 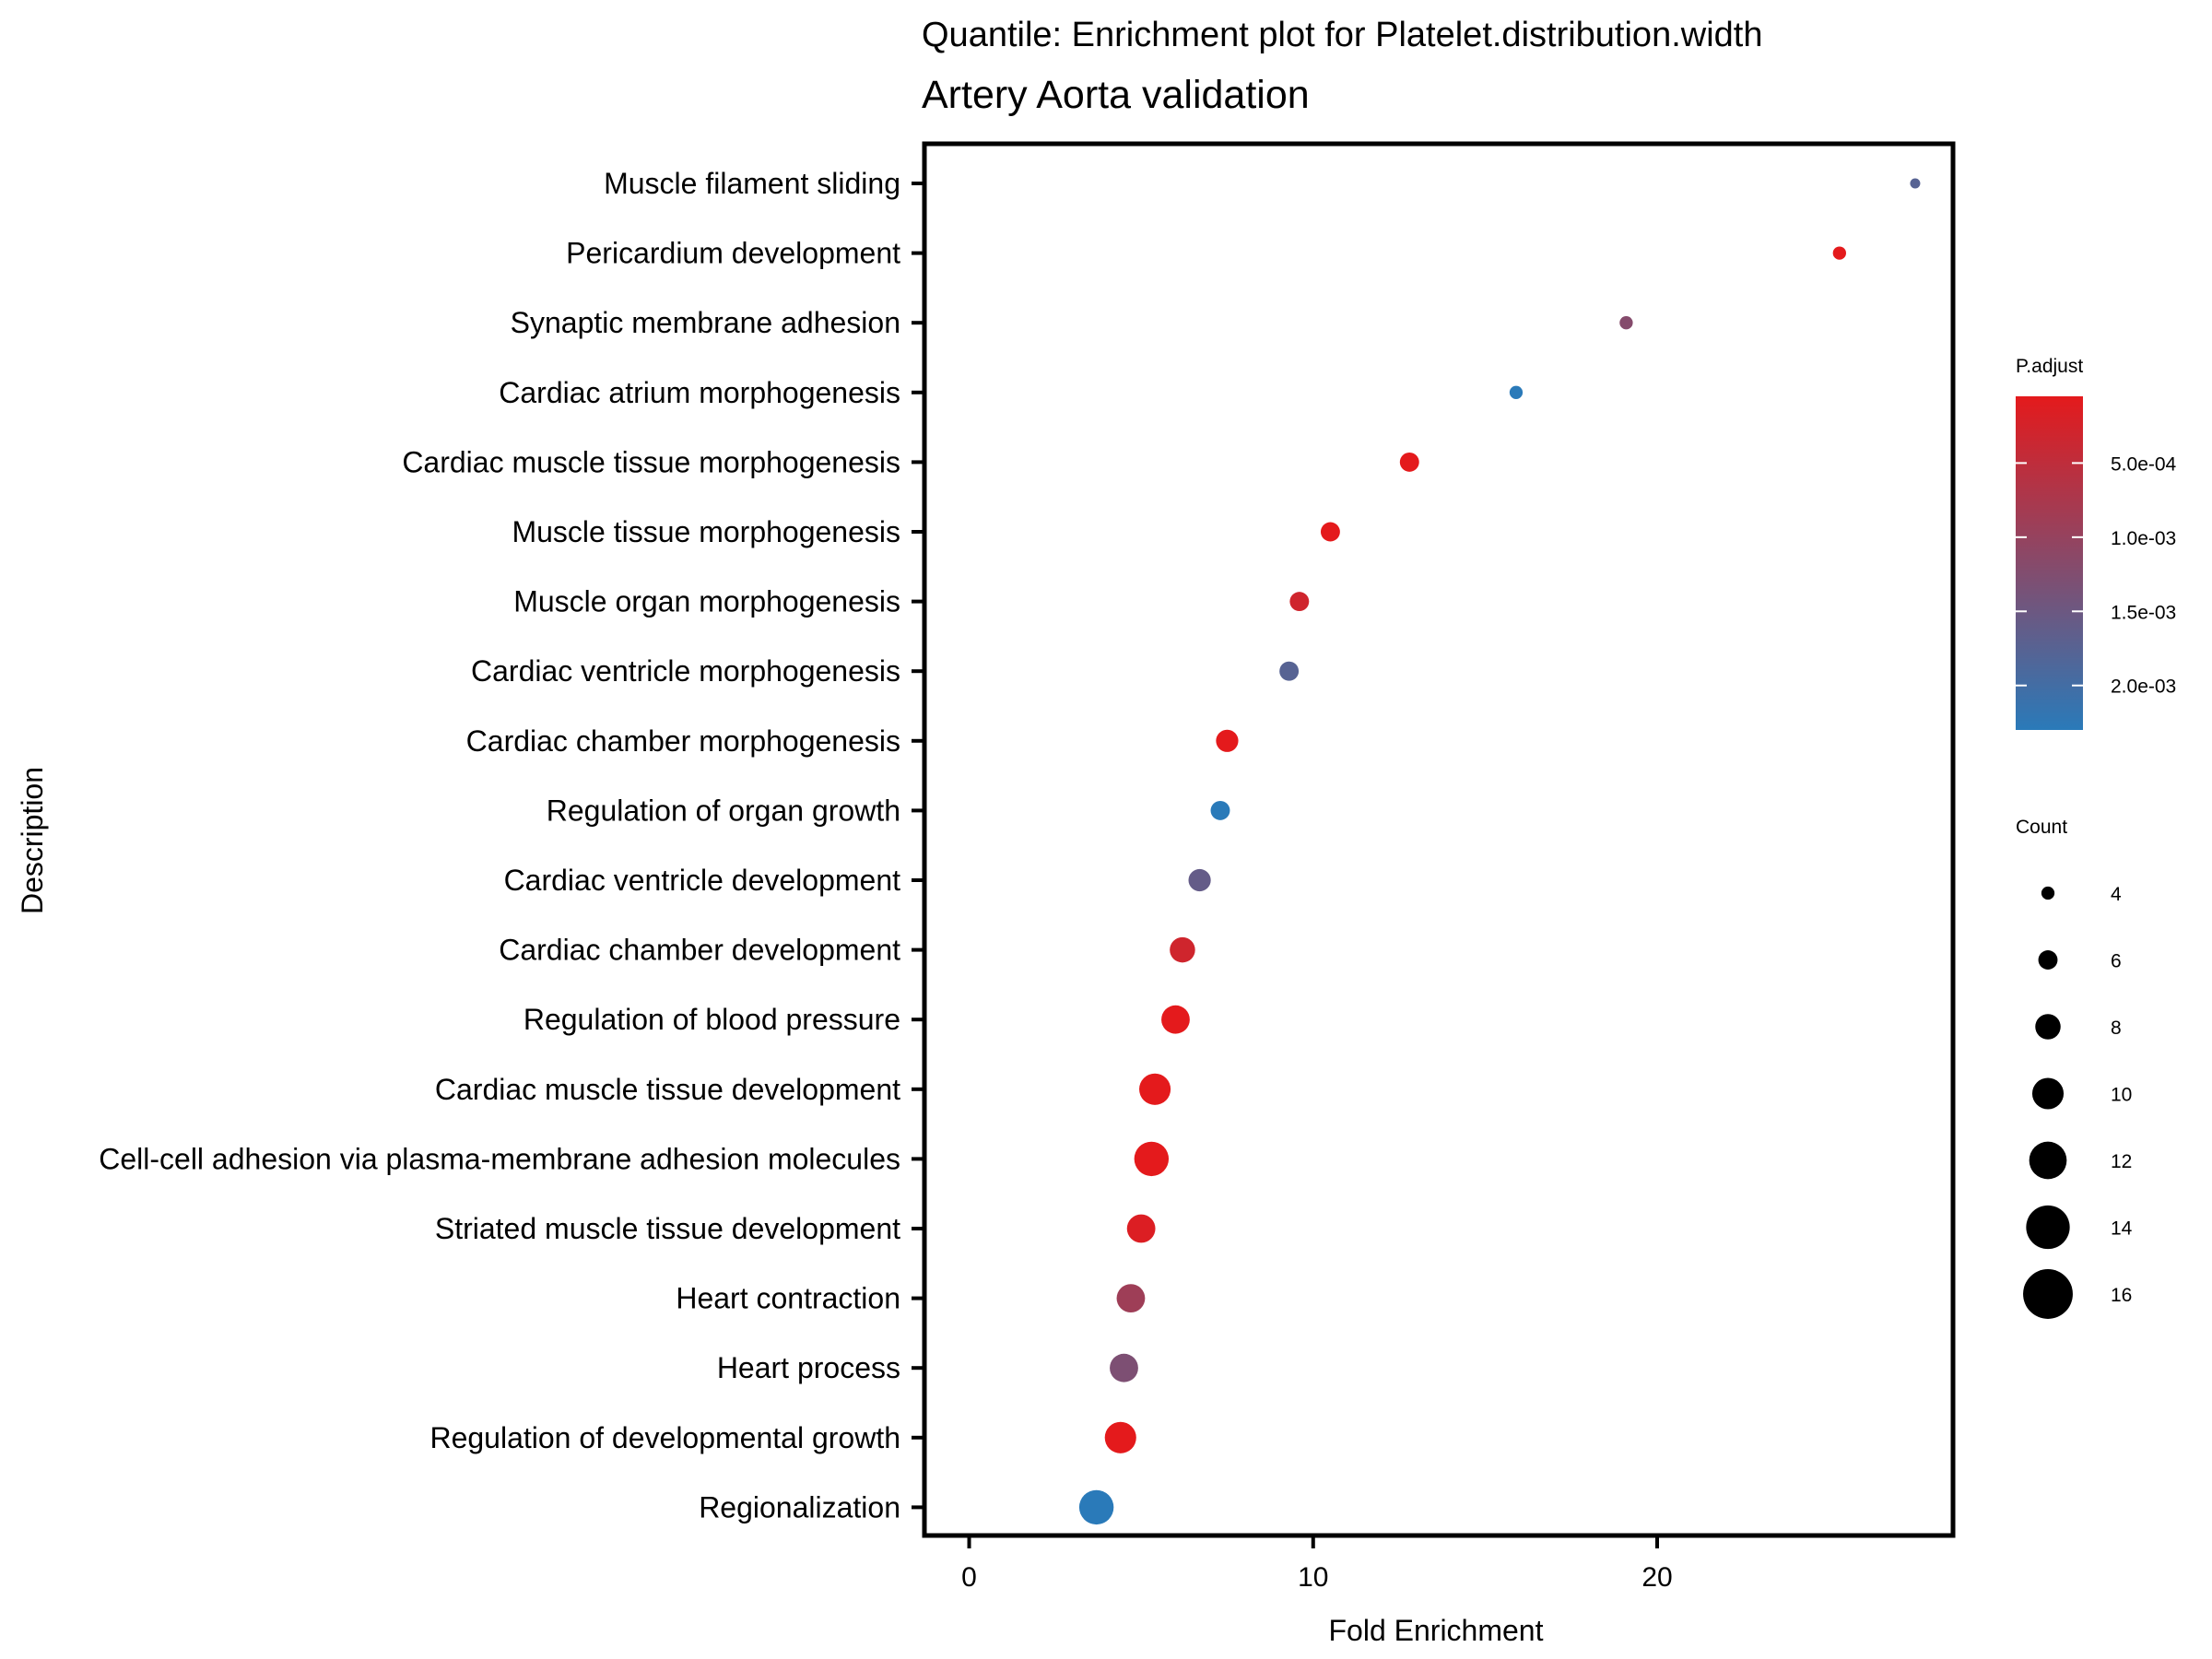 I want to click on size-legend-label: 10, so click(x=2121, y=1095).